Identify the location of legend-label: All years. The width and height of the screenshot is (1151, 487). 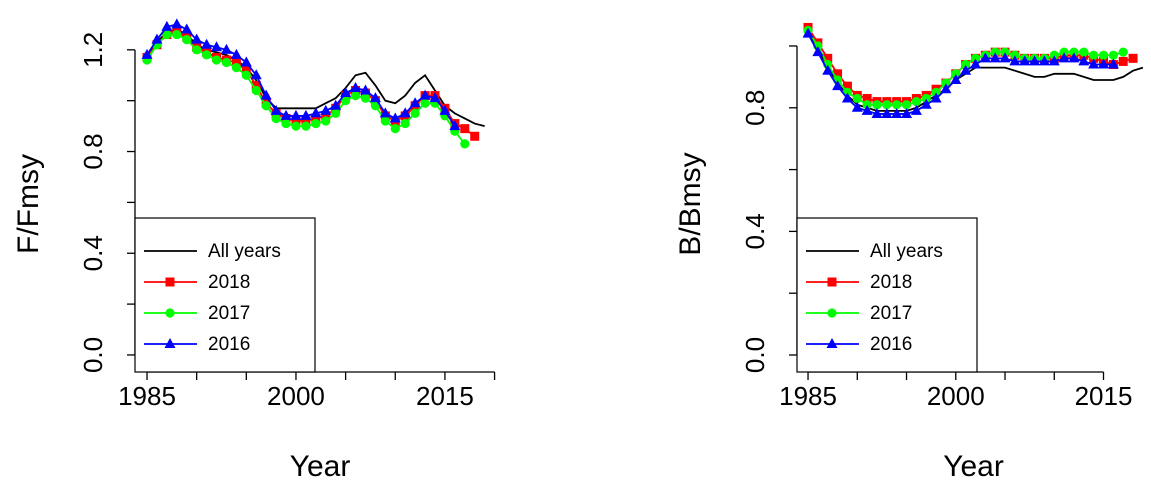
(244, 251).